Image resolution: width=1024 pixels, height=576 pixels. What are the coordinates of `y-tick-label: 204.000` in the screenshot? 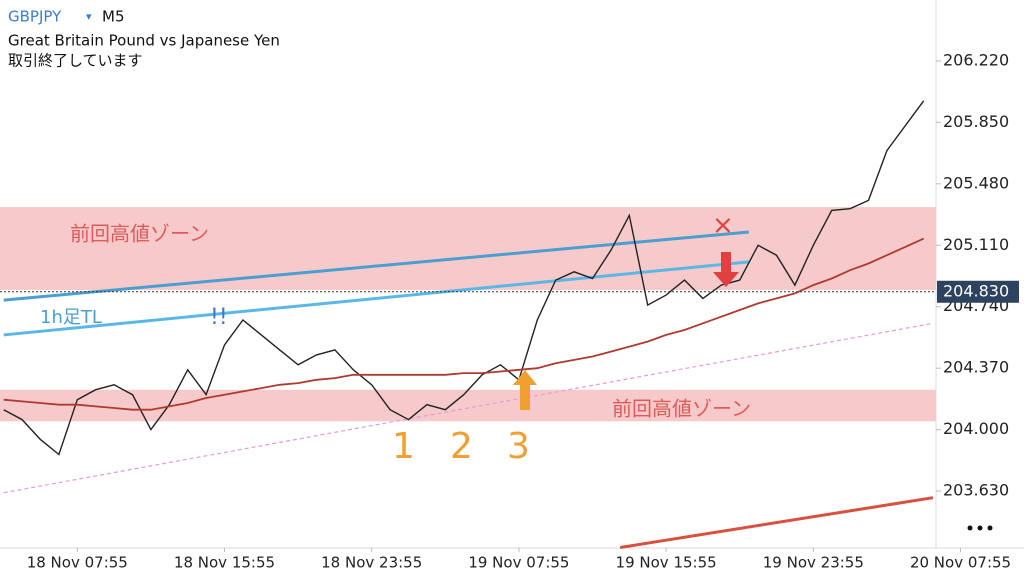 It's located at (976, 428).